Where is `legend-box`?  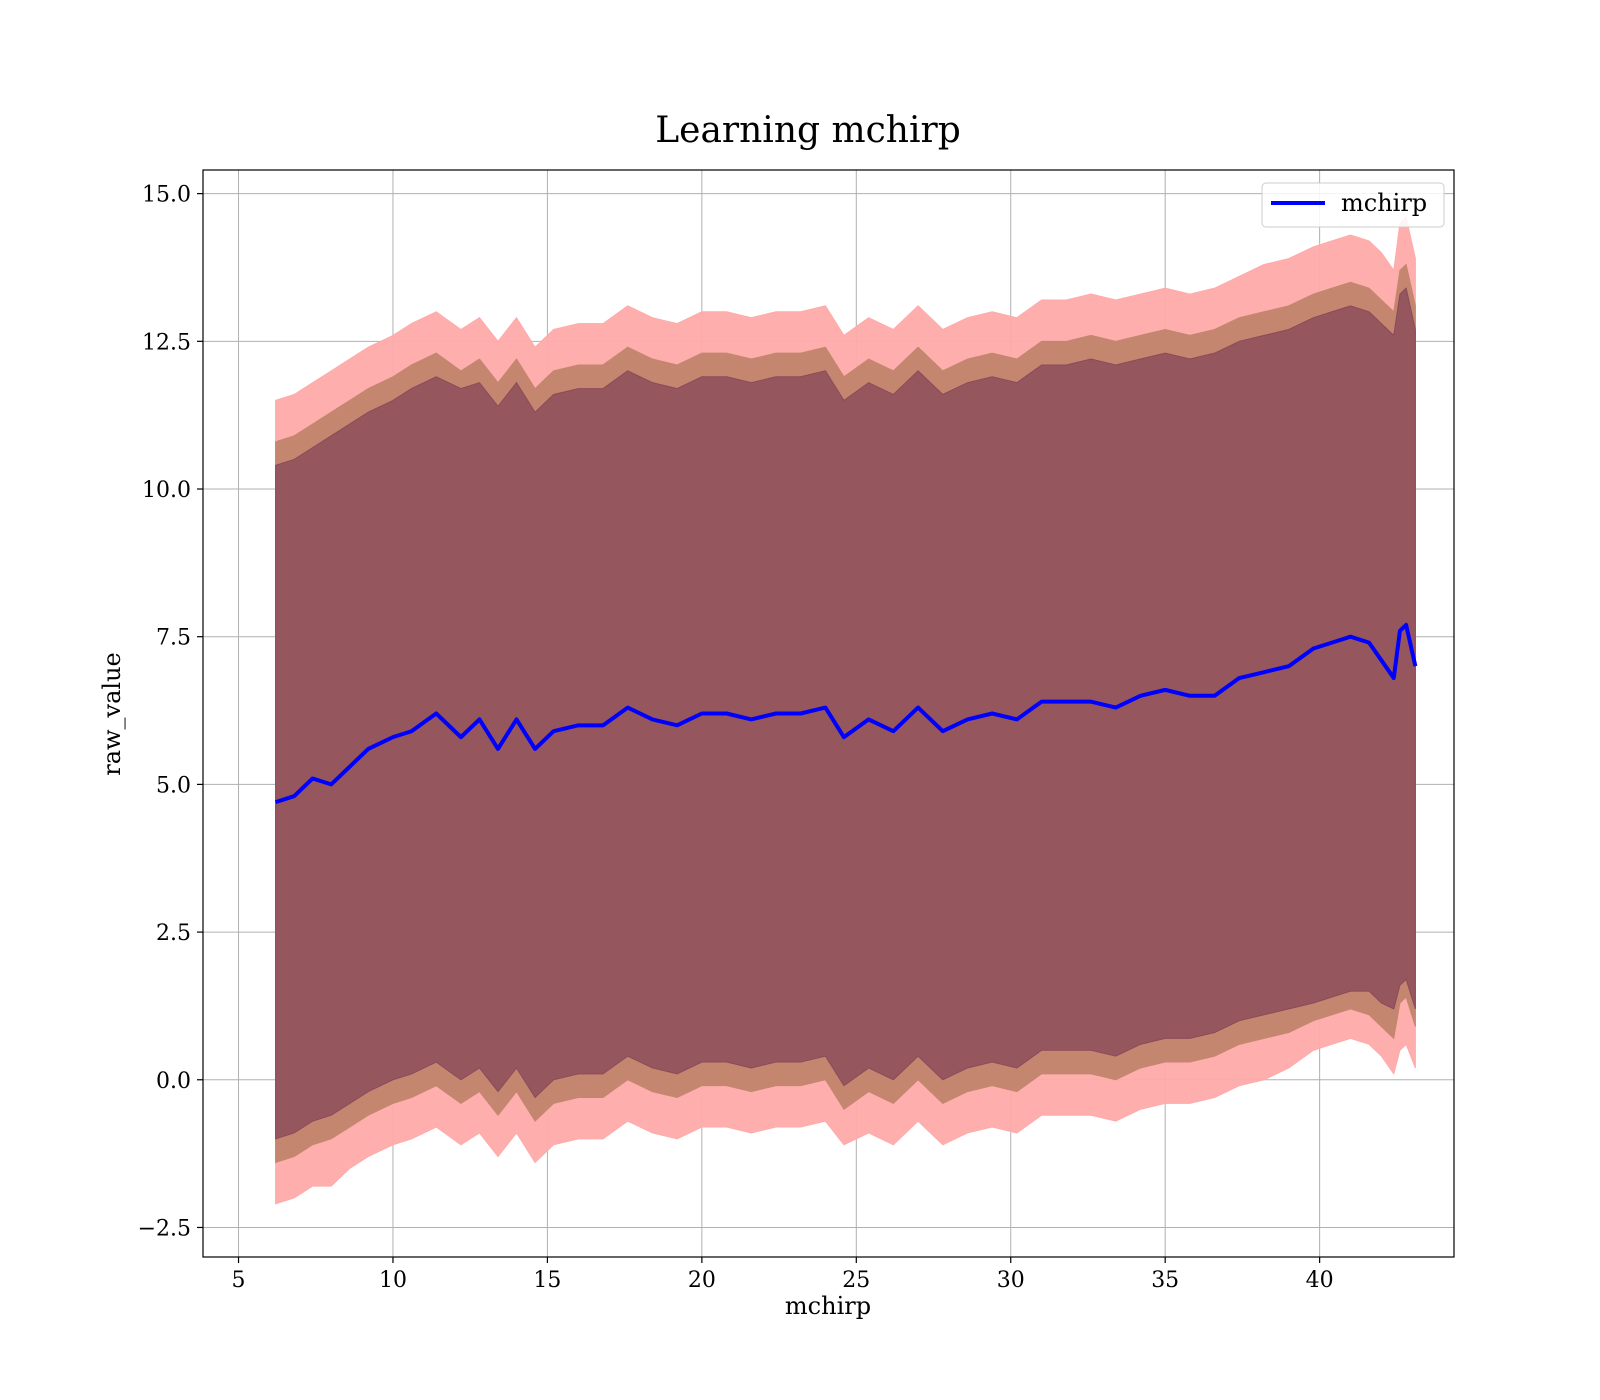 legend-box is located at coordinates (1353, 205).